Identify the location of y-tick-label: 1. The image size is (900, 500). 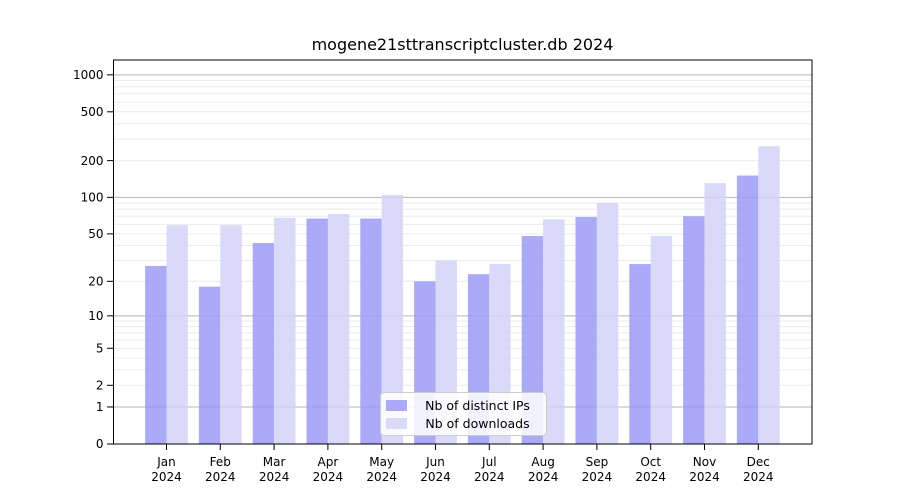
(100, 407).